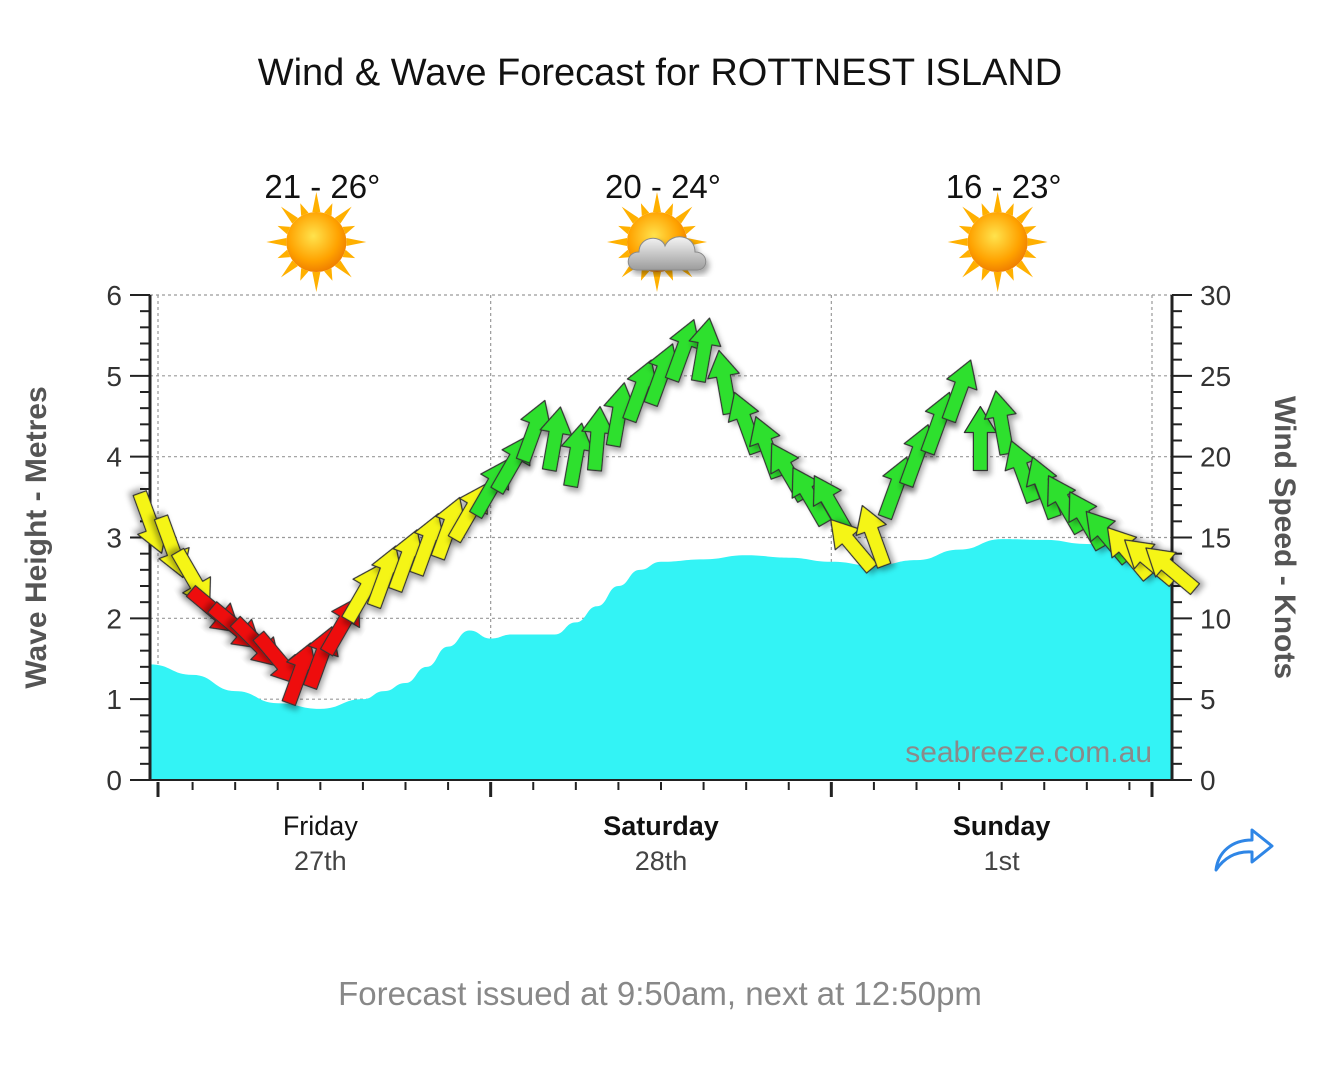  I want to click on right-tick-label: 0, so click(1208, 780).